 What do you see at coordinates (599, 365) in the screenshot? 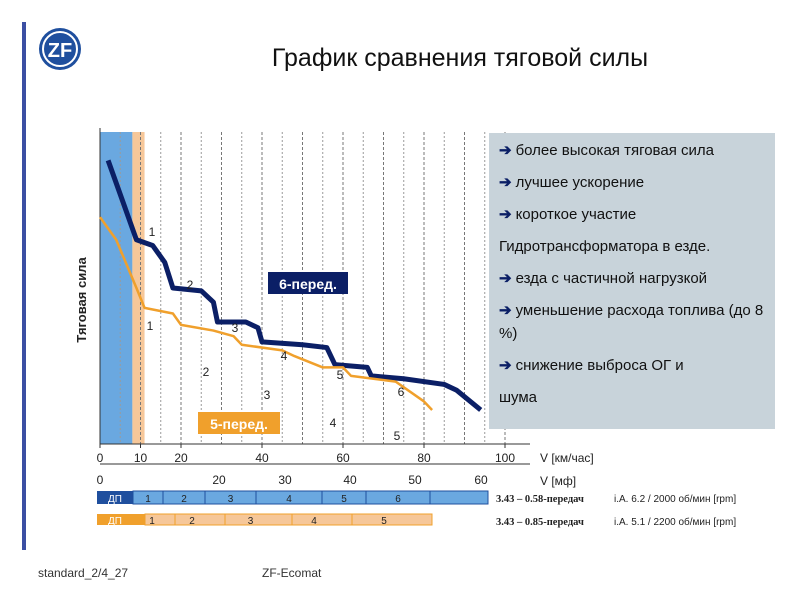
I see `benefit-text: снижение выброса ОГ и` at bounding box center [599, 365].